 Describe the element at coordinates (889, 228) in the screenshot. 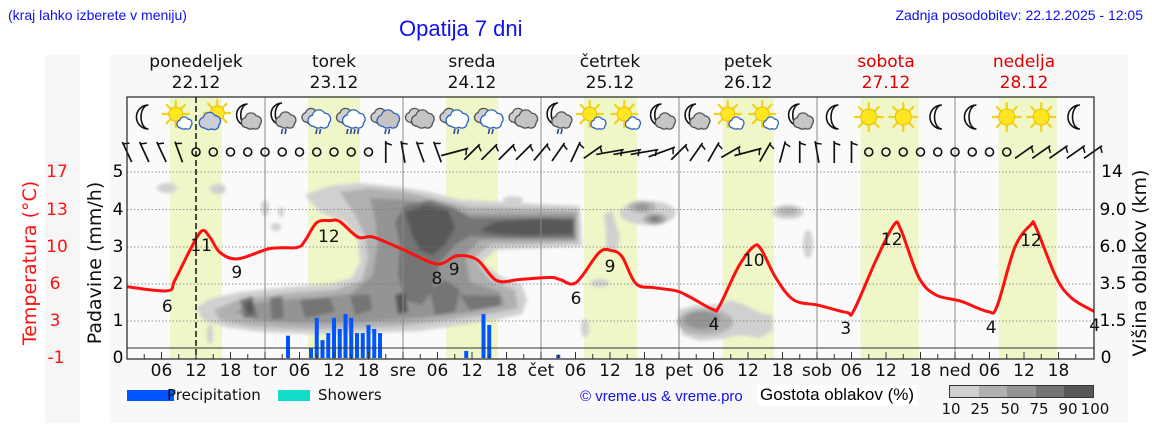

I see `daylight-band` at that location.